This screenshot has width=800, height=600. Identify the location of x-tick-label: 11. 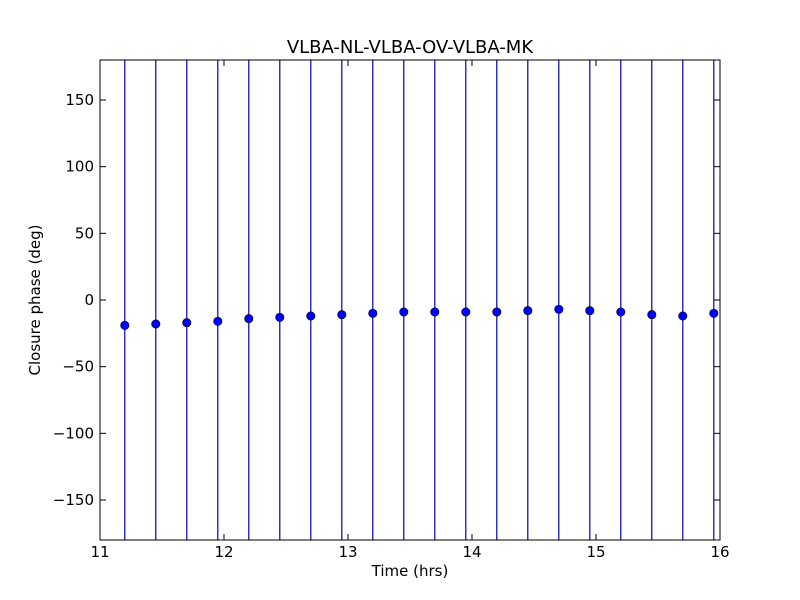
(99, 552).